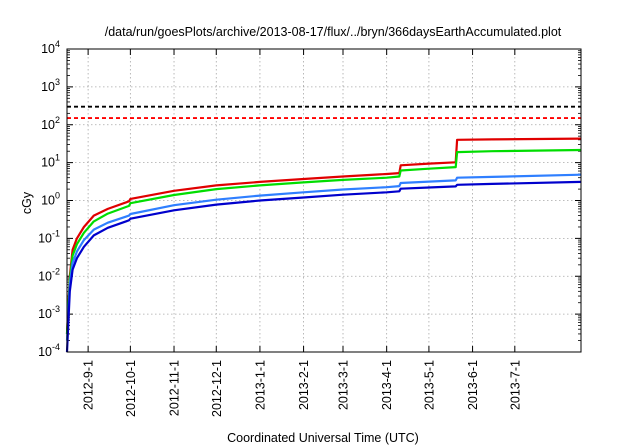 The image size is (640, 448). Describe the element at coordinates (324, 112) in the screenshot. I see `threshold-layer` at that location.